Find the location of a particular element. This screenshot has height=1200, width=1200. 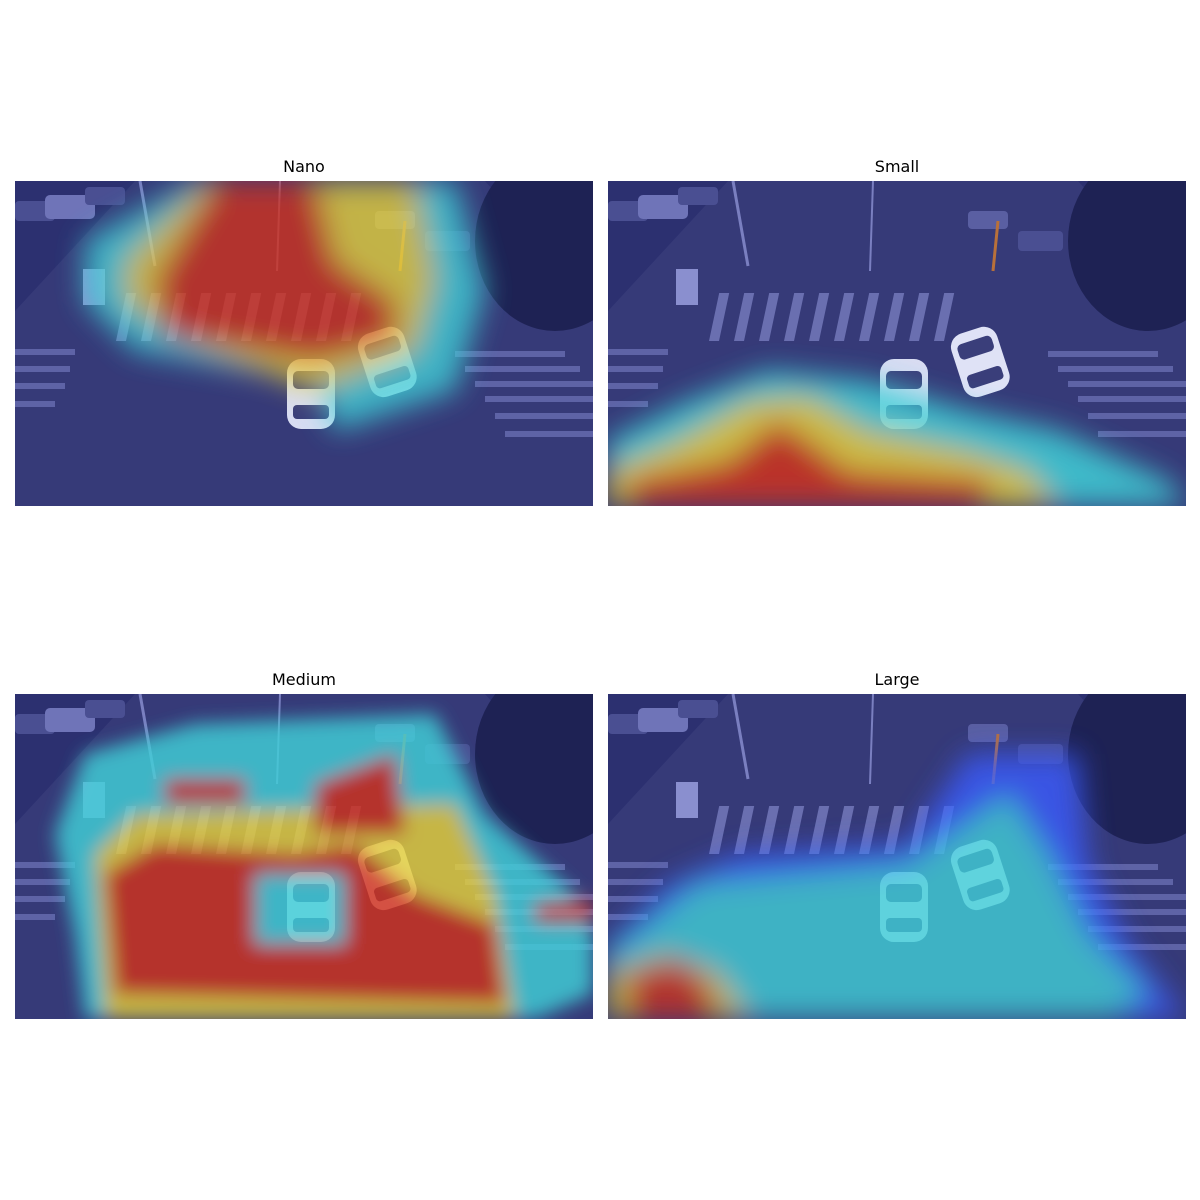

heatmap-image-medium is located at coordinates (304, 856).